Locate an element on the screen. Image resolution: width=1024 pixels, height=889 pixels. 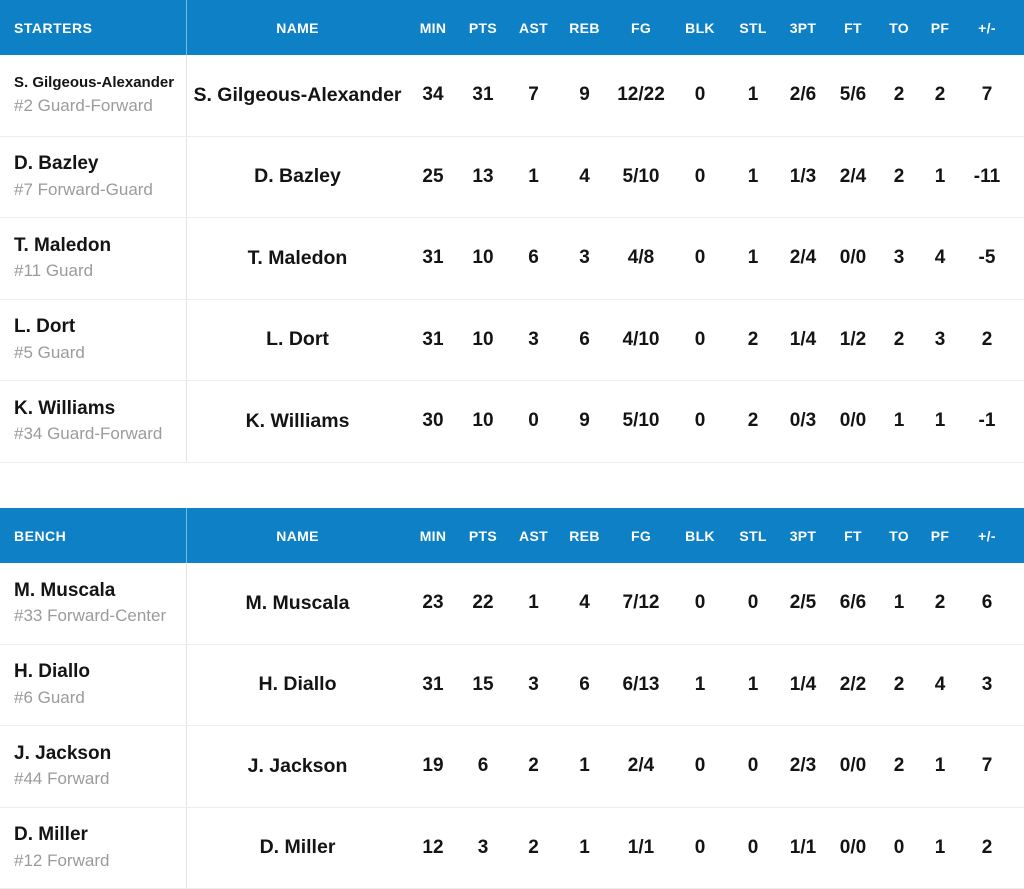
stat-value: 6/6 is located at coordinates (853, 603).